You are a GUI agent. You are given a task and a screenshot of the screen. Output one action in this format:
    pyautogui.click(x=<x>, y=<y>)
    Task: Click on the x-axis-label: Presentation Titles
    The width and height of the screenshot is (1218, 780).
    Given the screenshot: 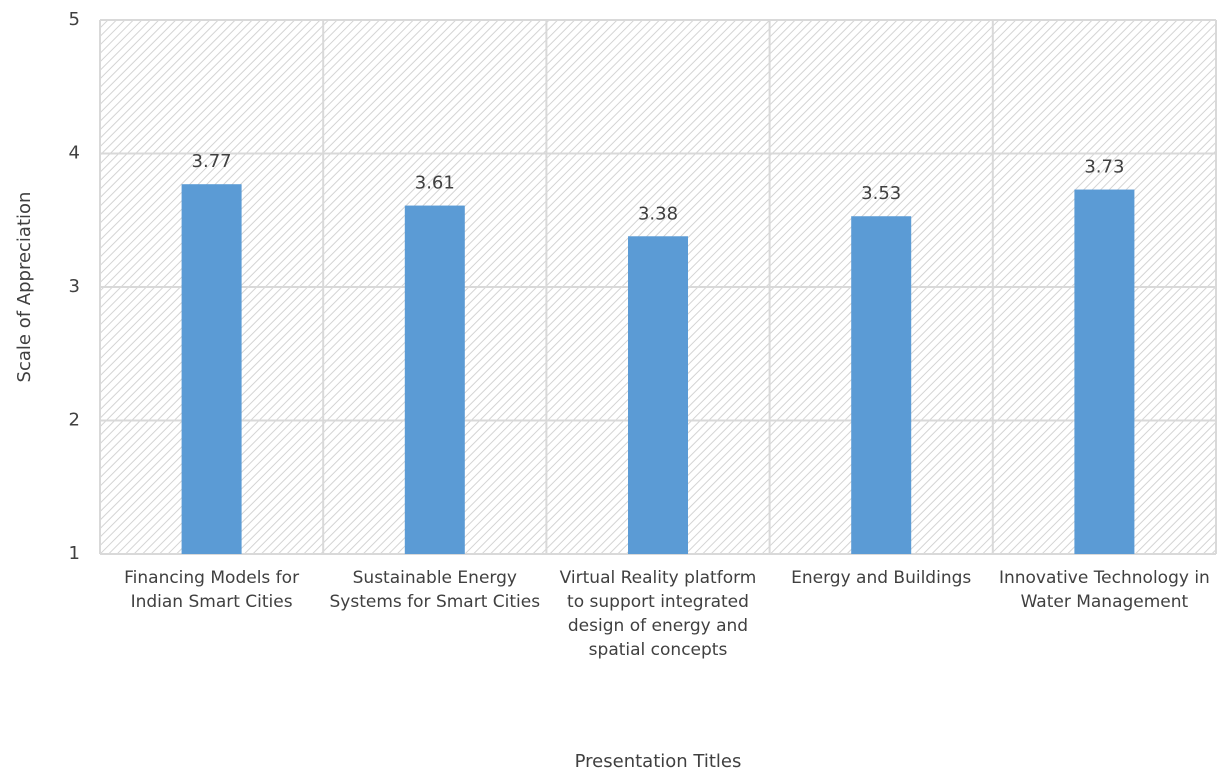 What is the action you would take?
    pyautogui.click(x=658, y=761)
    